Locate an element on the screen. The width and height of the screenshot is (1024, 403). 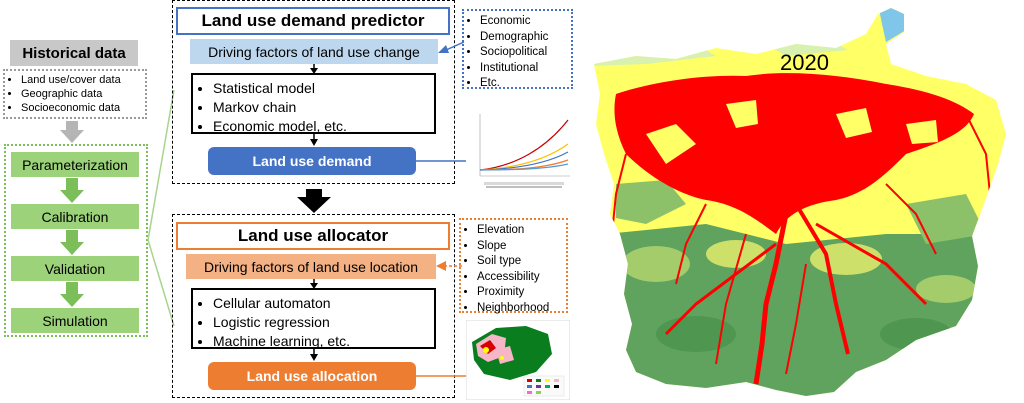
down-arrow-gray is located at coordinates (72, 132).